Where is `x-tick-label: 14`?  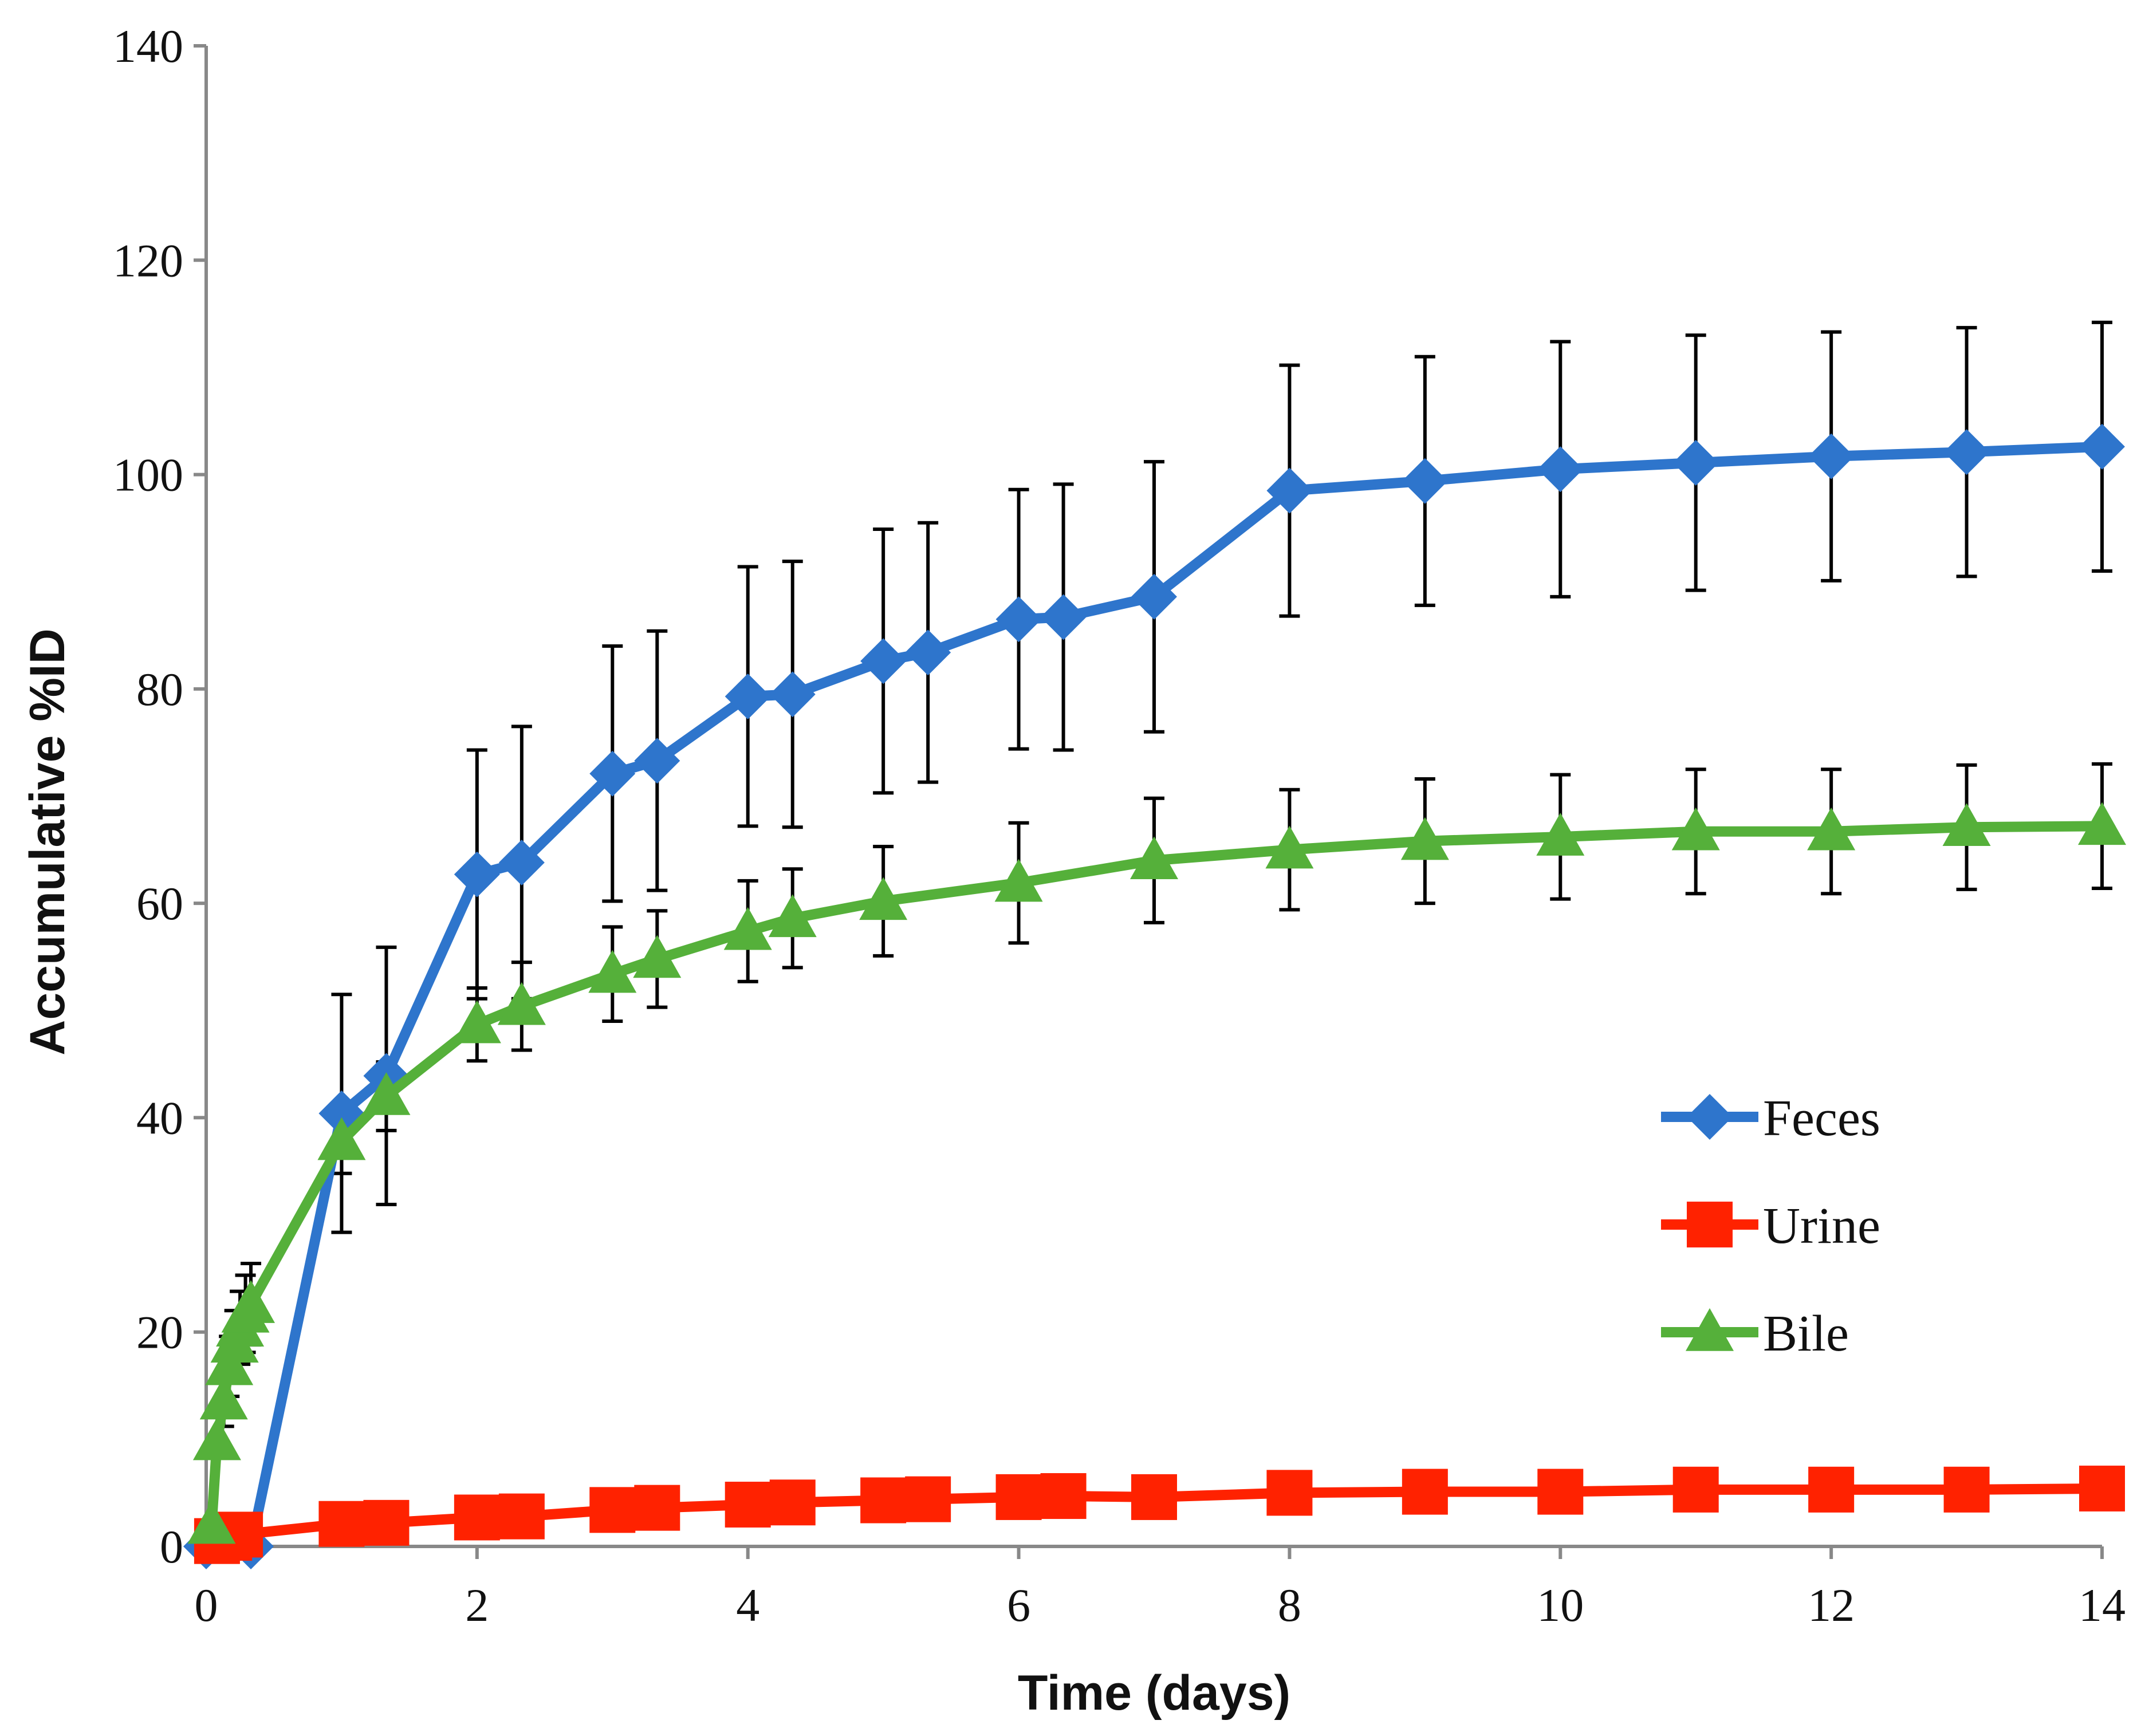
x-tick-label: 14 is located at coordinates (2102, 1605).